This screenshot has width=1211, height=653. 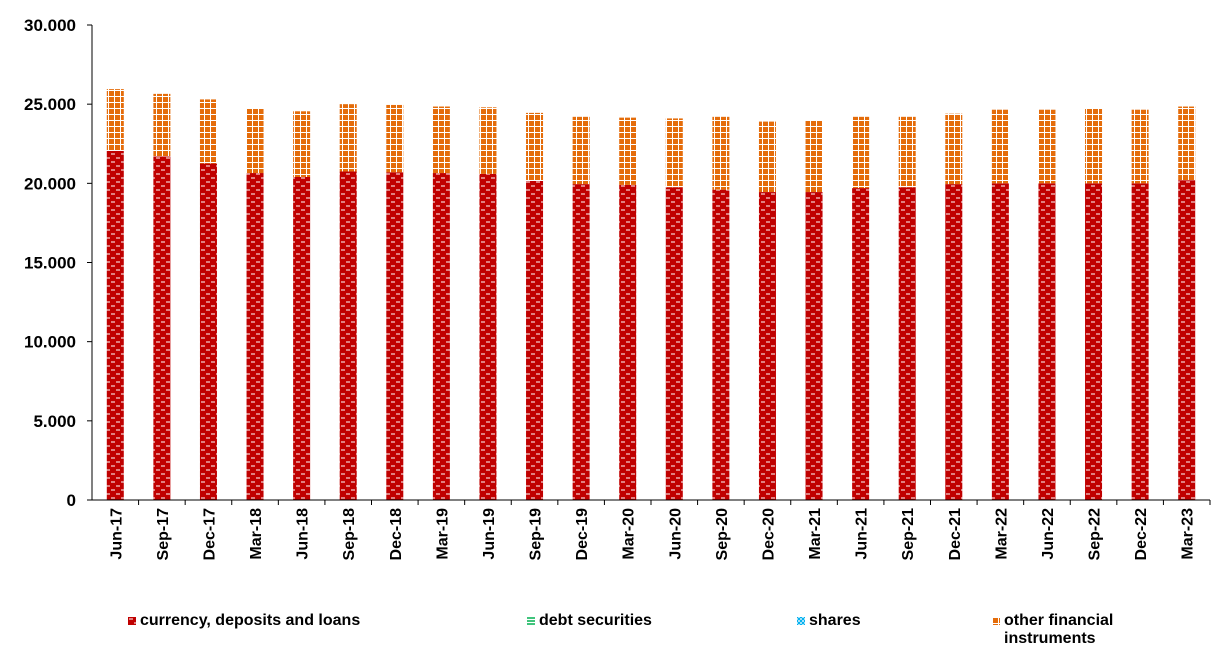 What do you see at coordinates (1048, 534) in the screenshot?
I see `x-tick-label: Jun-22` at bounding box center [1048, 534].